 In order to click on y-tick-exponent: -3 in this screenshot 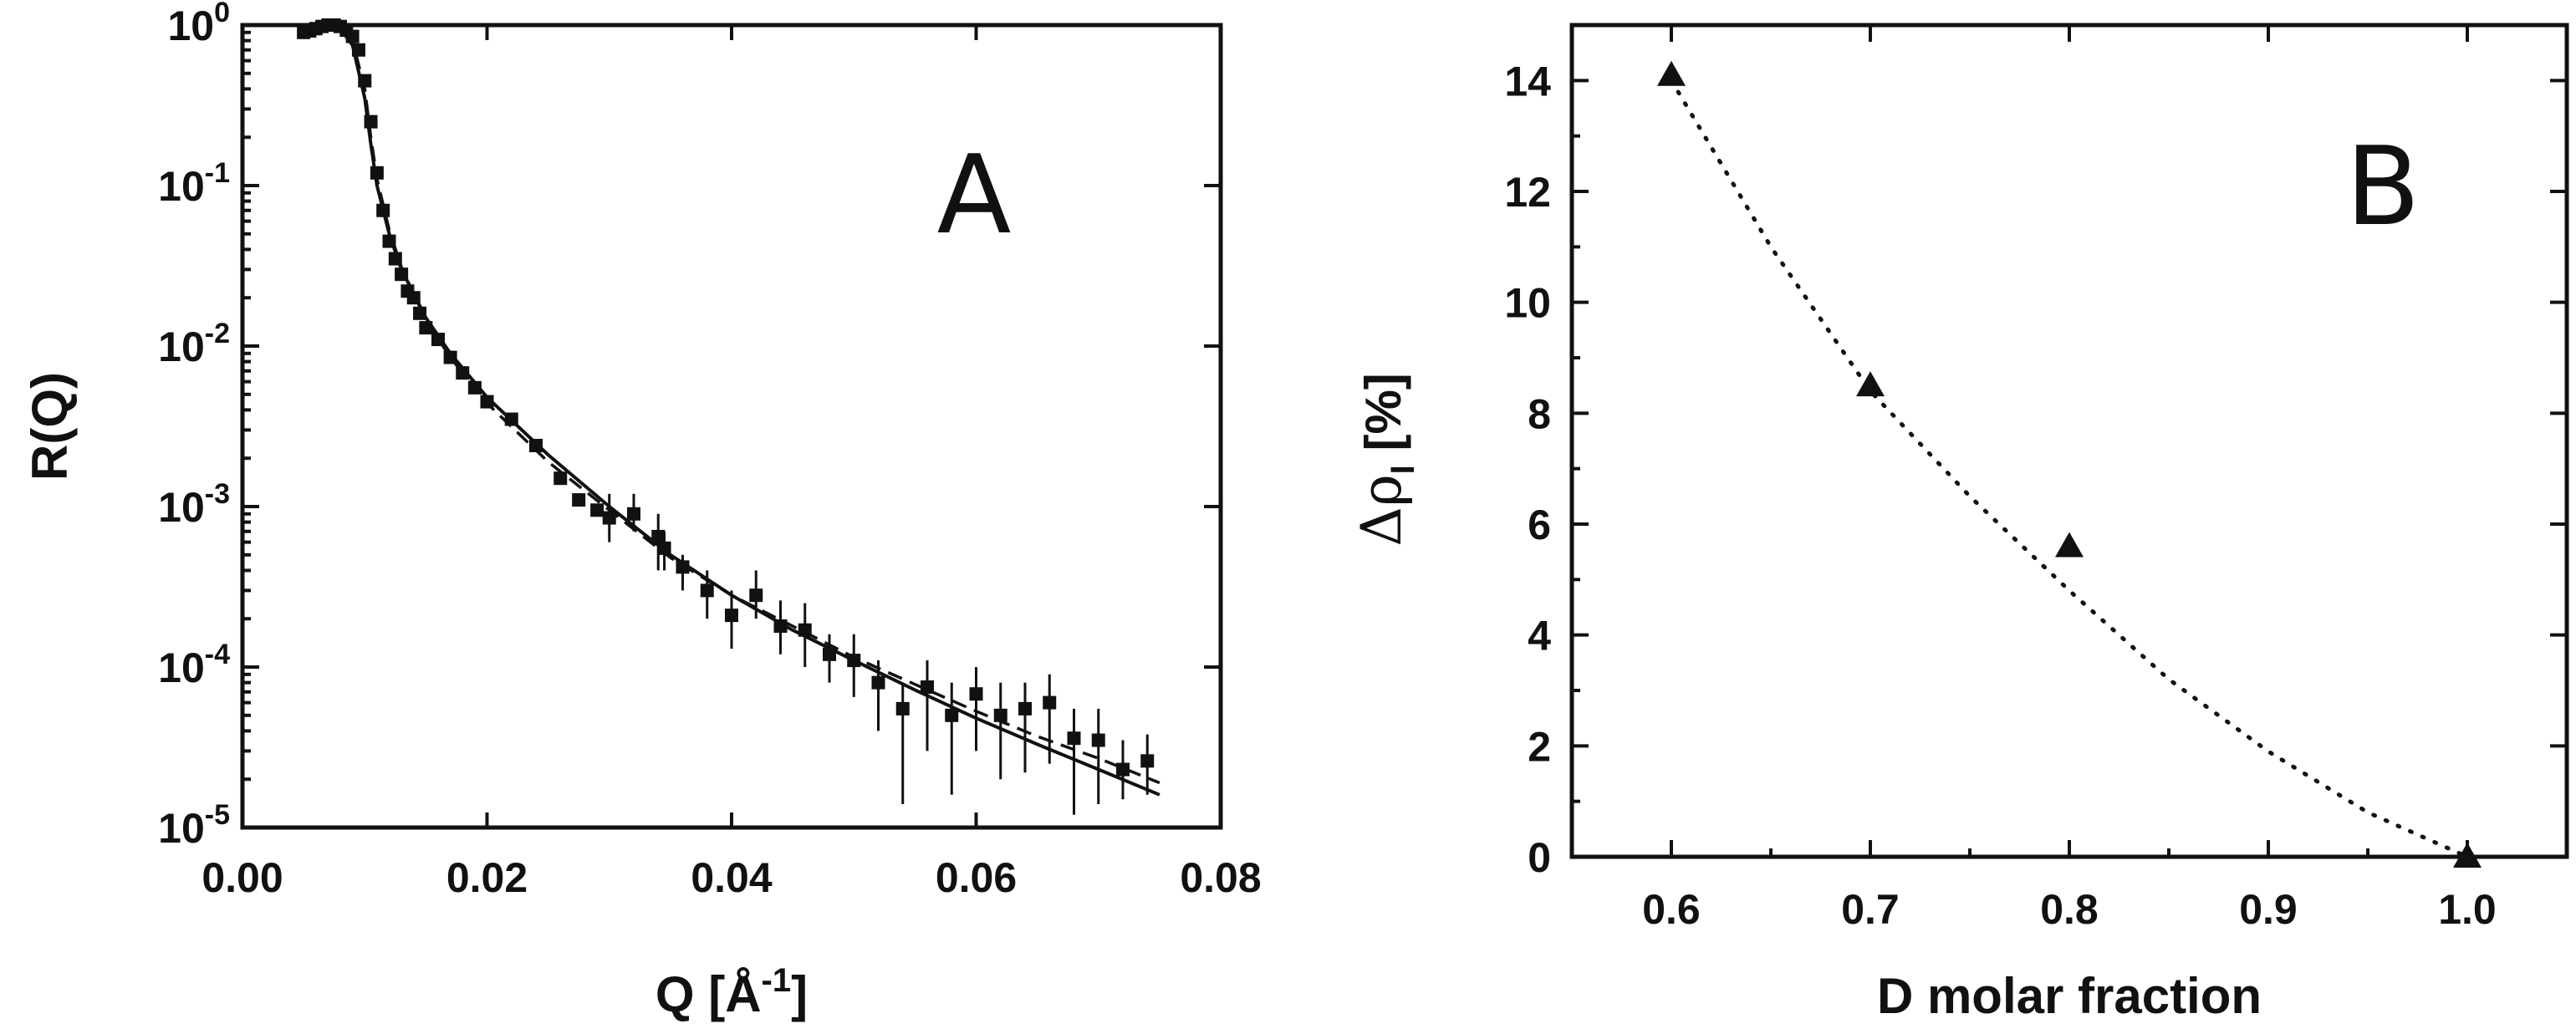, I will do `click(218, 494)`.